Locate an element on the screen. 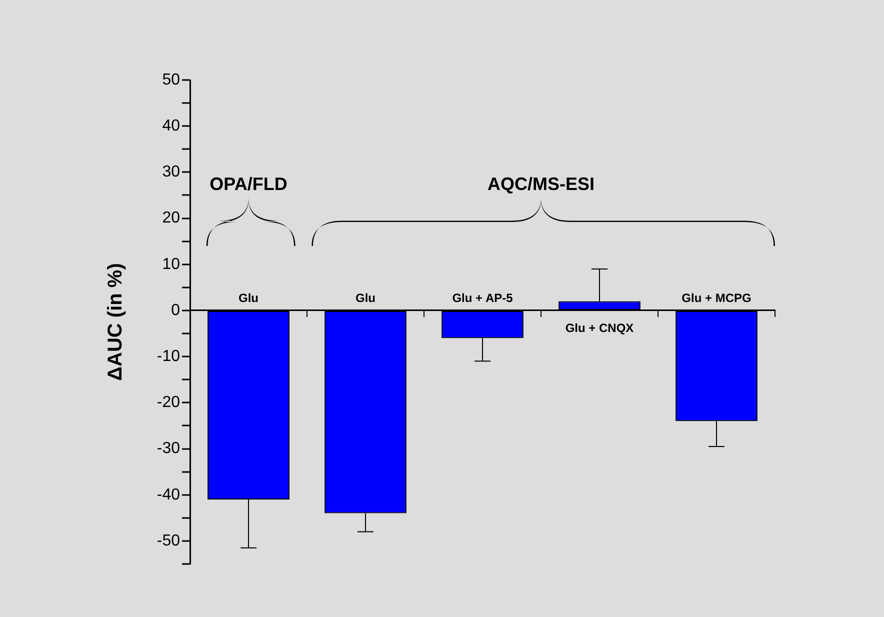 This screenshot has height=617, width=884. y-tick-label: 30 is located at coordinates (171, 172).